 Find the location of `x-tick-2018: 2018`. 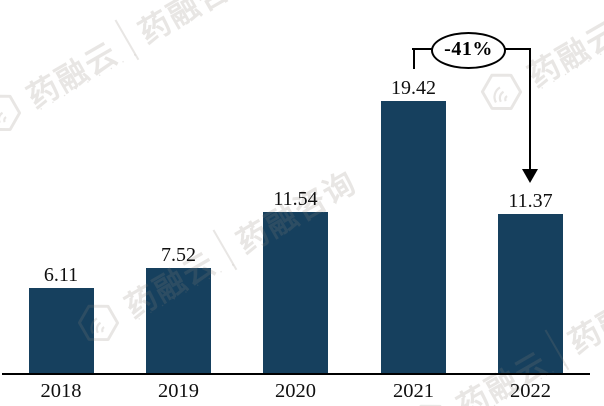

x-tick-2018: 2018 is located at coordinates (61, 391).